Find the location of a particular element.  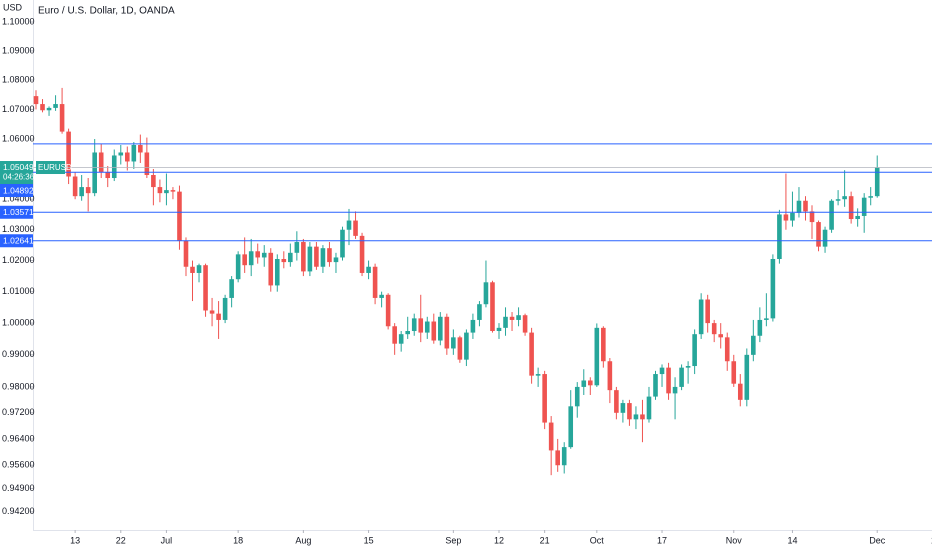

y-tick-label: 1.01000 is located at coordinates (18, 291).